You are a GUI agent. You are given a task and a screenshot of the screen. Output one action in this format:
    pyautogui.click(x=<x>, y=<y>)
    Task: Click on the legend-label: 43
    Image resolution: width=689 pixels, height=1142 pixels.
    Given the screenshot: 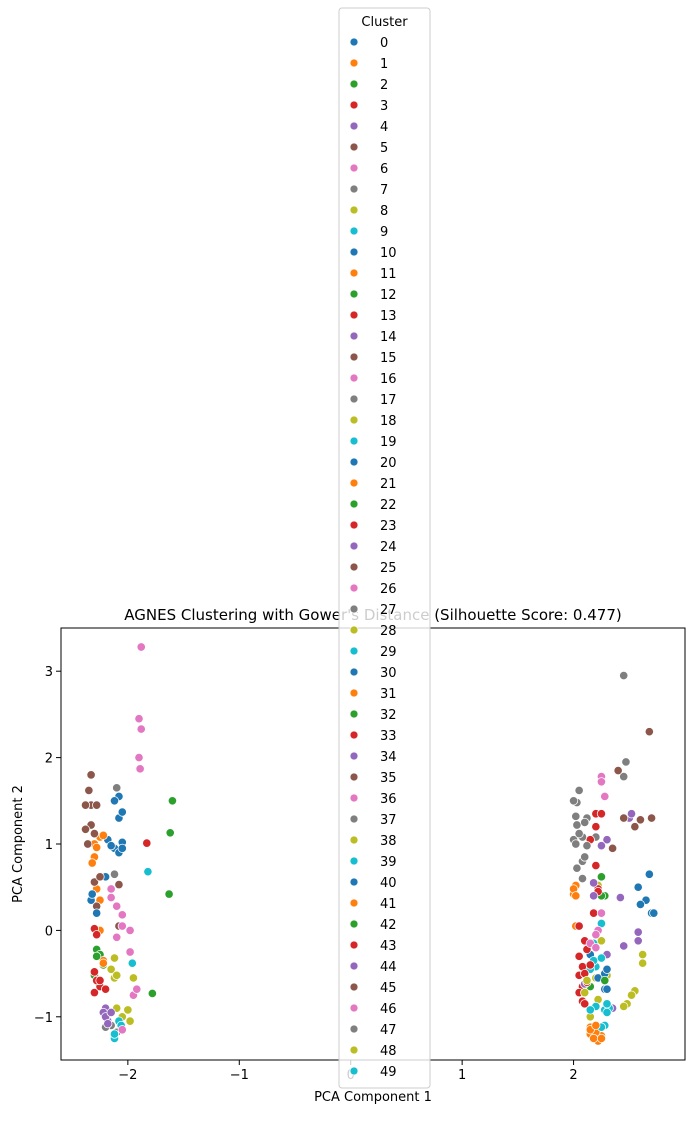 What is the action you would take?
    pyautogui.click(x=388, y=946)
    